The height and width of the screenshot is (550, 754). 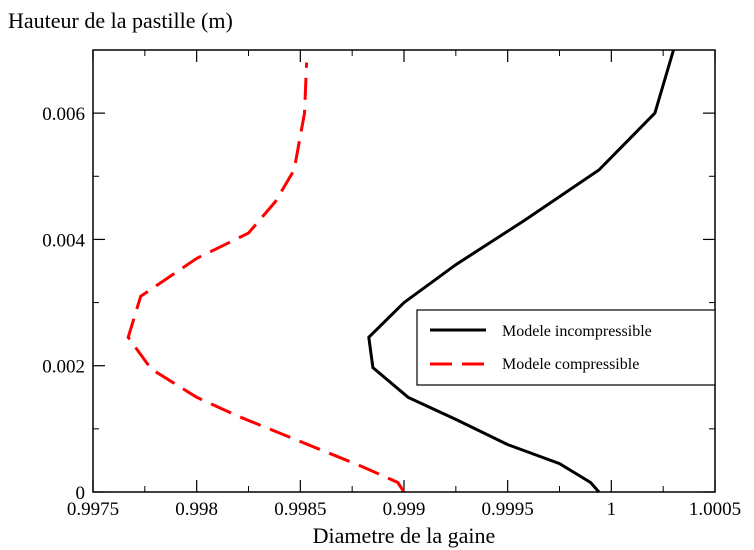 What do you see at coordinates (120, 20) in the screenshot?
I see `y-axis-title: Hauteur de la pastille (m)` at bounding box center [120, 20].